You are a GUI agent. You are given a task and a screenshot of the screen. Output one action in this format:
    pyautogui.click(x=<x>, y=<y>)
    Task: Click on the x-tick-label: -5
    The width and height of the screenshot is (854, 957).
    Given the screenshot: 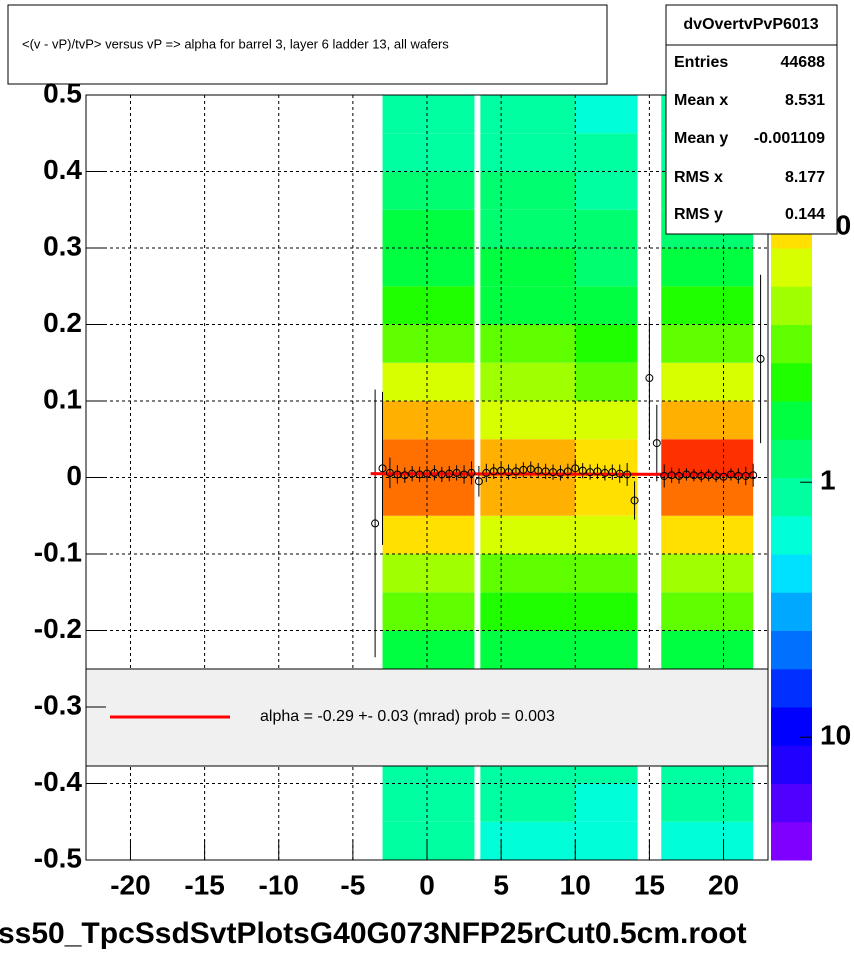 What is the action you would take?
    pyautogui.click(x=352, y=884)
    